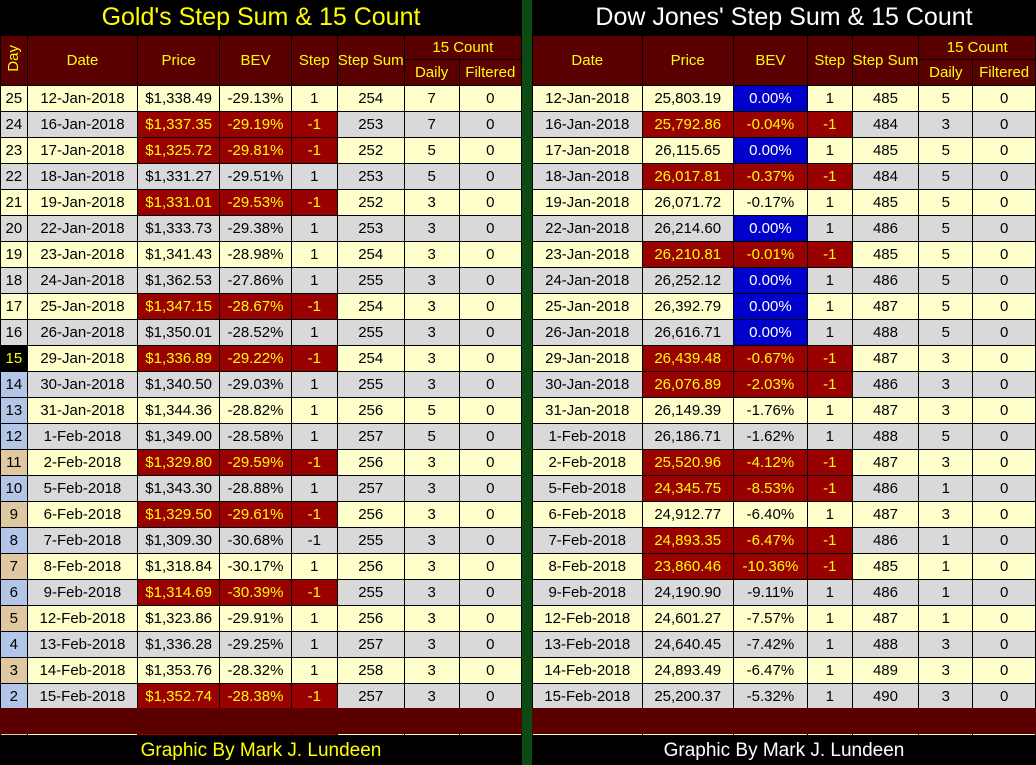 The width and height of the screenshot is (1036, 765). Describe the element at coordinates (261, 202) in the screenshot. I see `table-row: 21 19-Jan-2018 $1,331.01 -29.53% -1 252 3 0` at that location.